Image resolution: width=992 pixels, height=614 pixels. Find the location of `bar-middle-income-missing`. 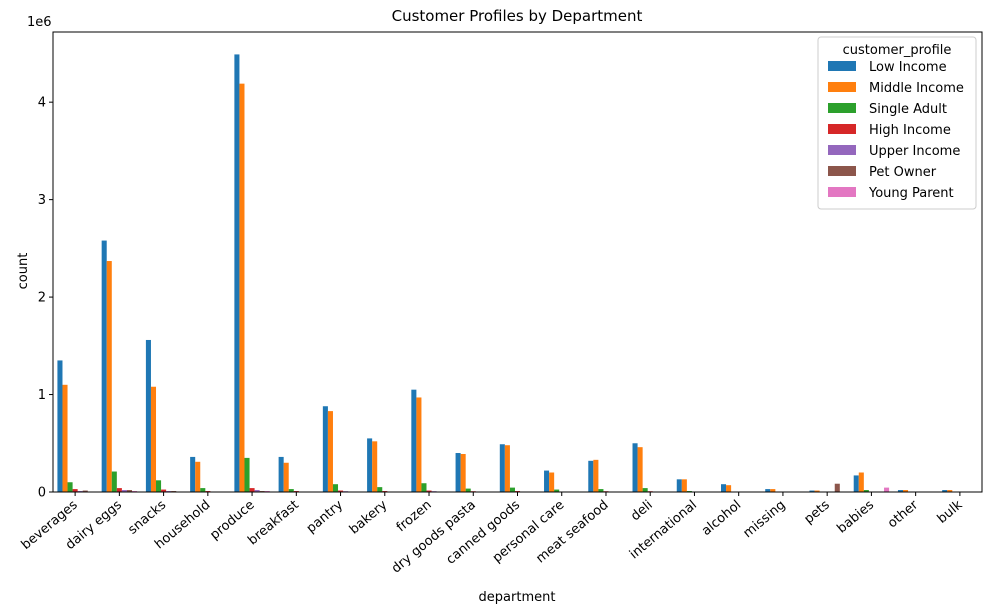

bar-middle-income-missing is located at coordinates (773, 490).